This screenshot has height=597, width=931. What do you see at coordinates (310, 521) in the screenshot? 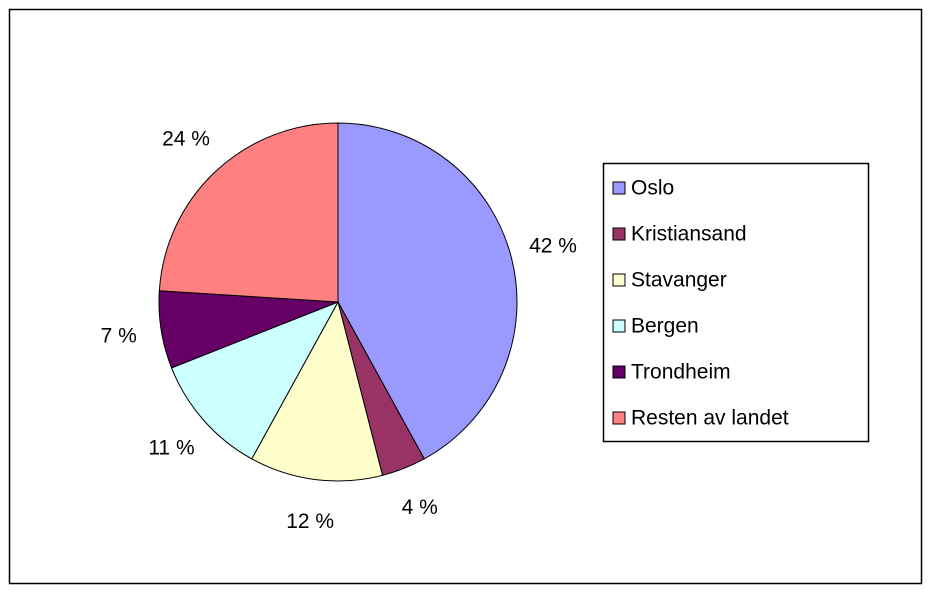
I see `data-label: 12 %` at bounding box center [310, 521].